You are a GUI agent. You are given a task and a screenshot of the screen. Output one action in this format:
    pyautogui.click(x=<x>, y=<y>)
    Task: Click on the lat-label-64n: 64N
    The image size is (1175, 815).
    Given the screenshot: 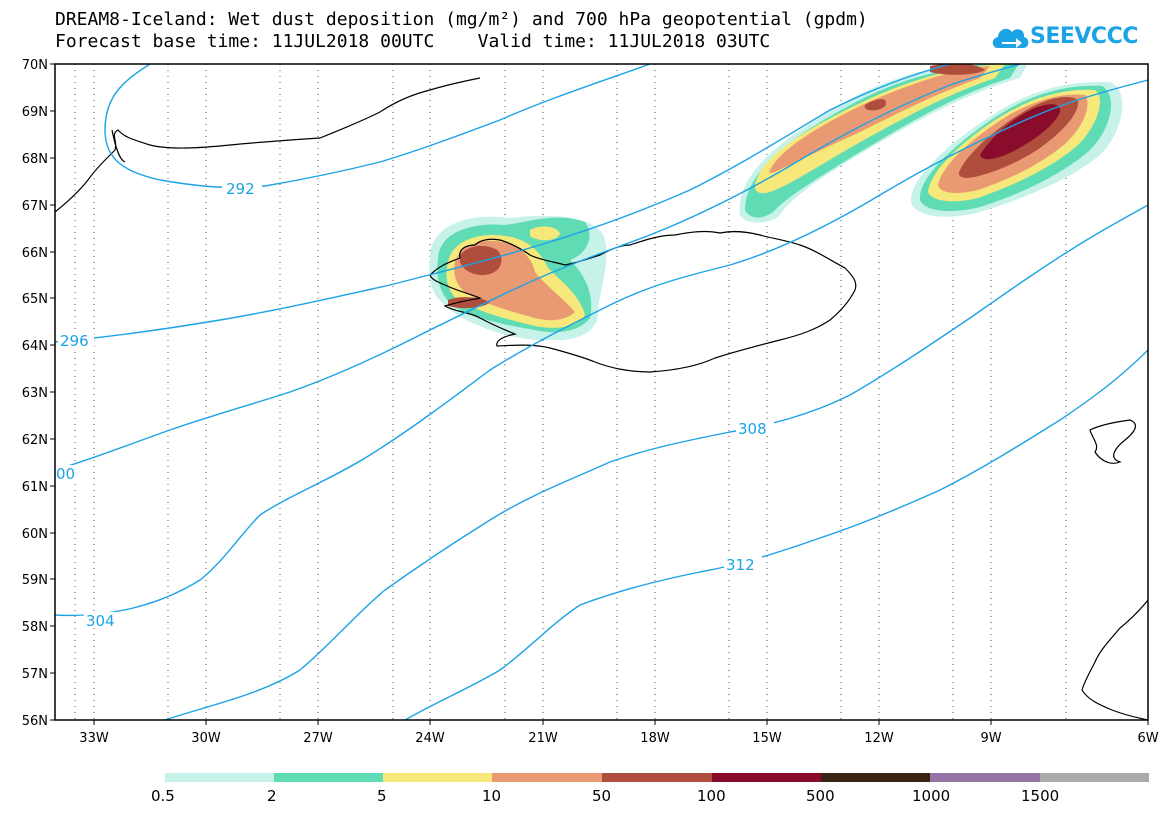 What is the action you would take?
    pyautogui.click(x=35, y=346)
    